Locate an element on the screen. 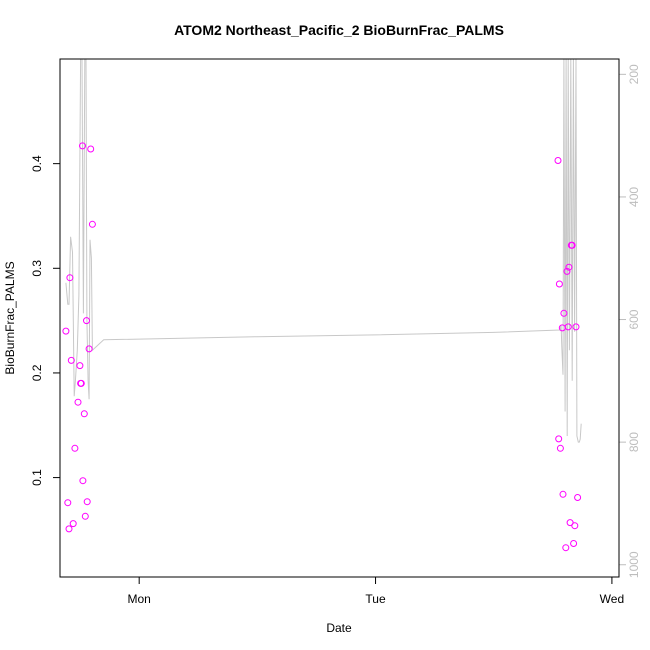 The image size is (650, 650). x-tick-label: Wed is located at coordinates (612, 599).